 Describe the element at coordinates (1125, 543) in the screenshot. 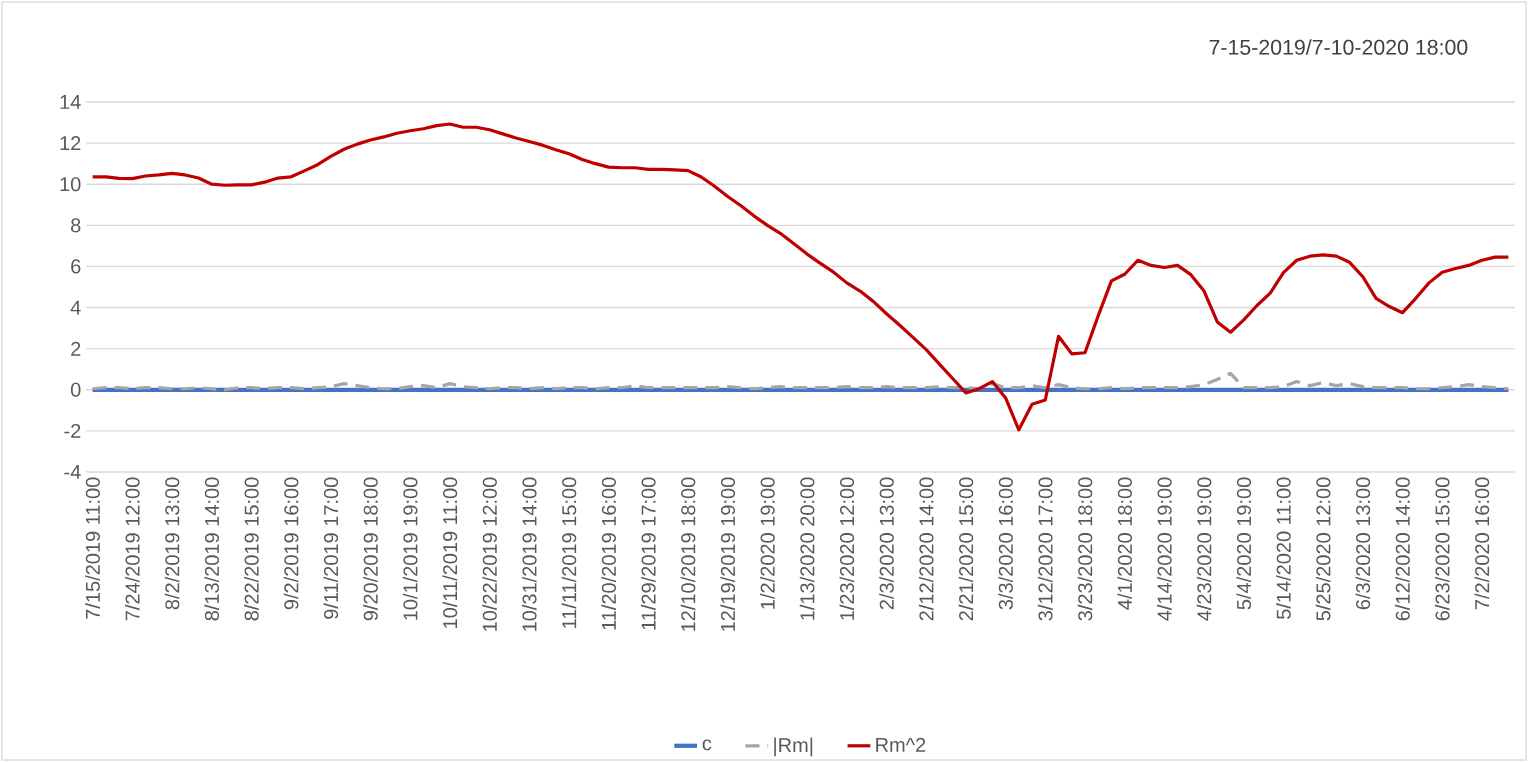

I see `x-tick-label: 4/1/2020 18:00` at that location.